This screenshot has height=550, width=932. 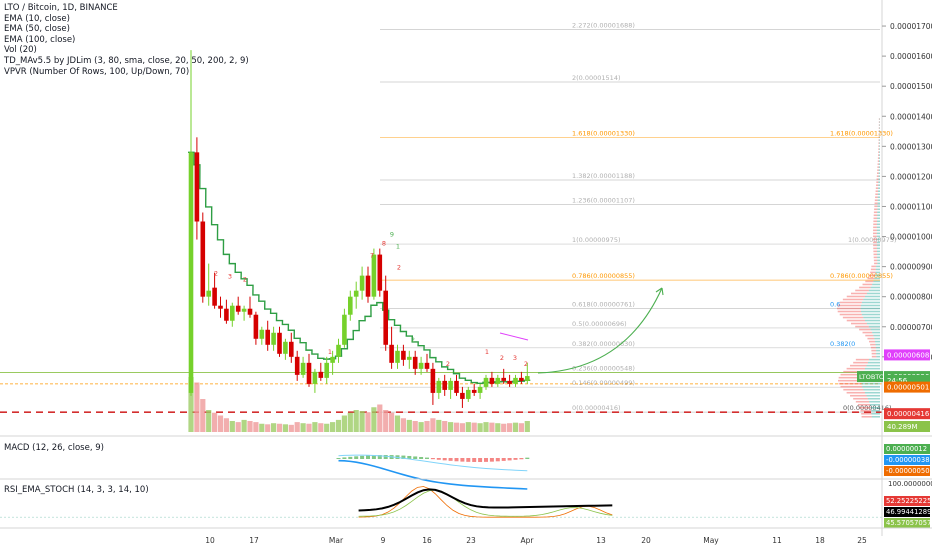 I want to click on time-tick-label: 10, so click(x=210, y=540).